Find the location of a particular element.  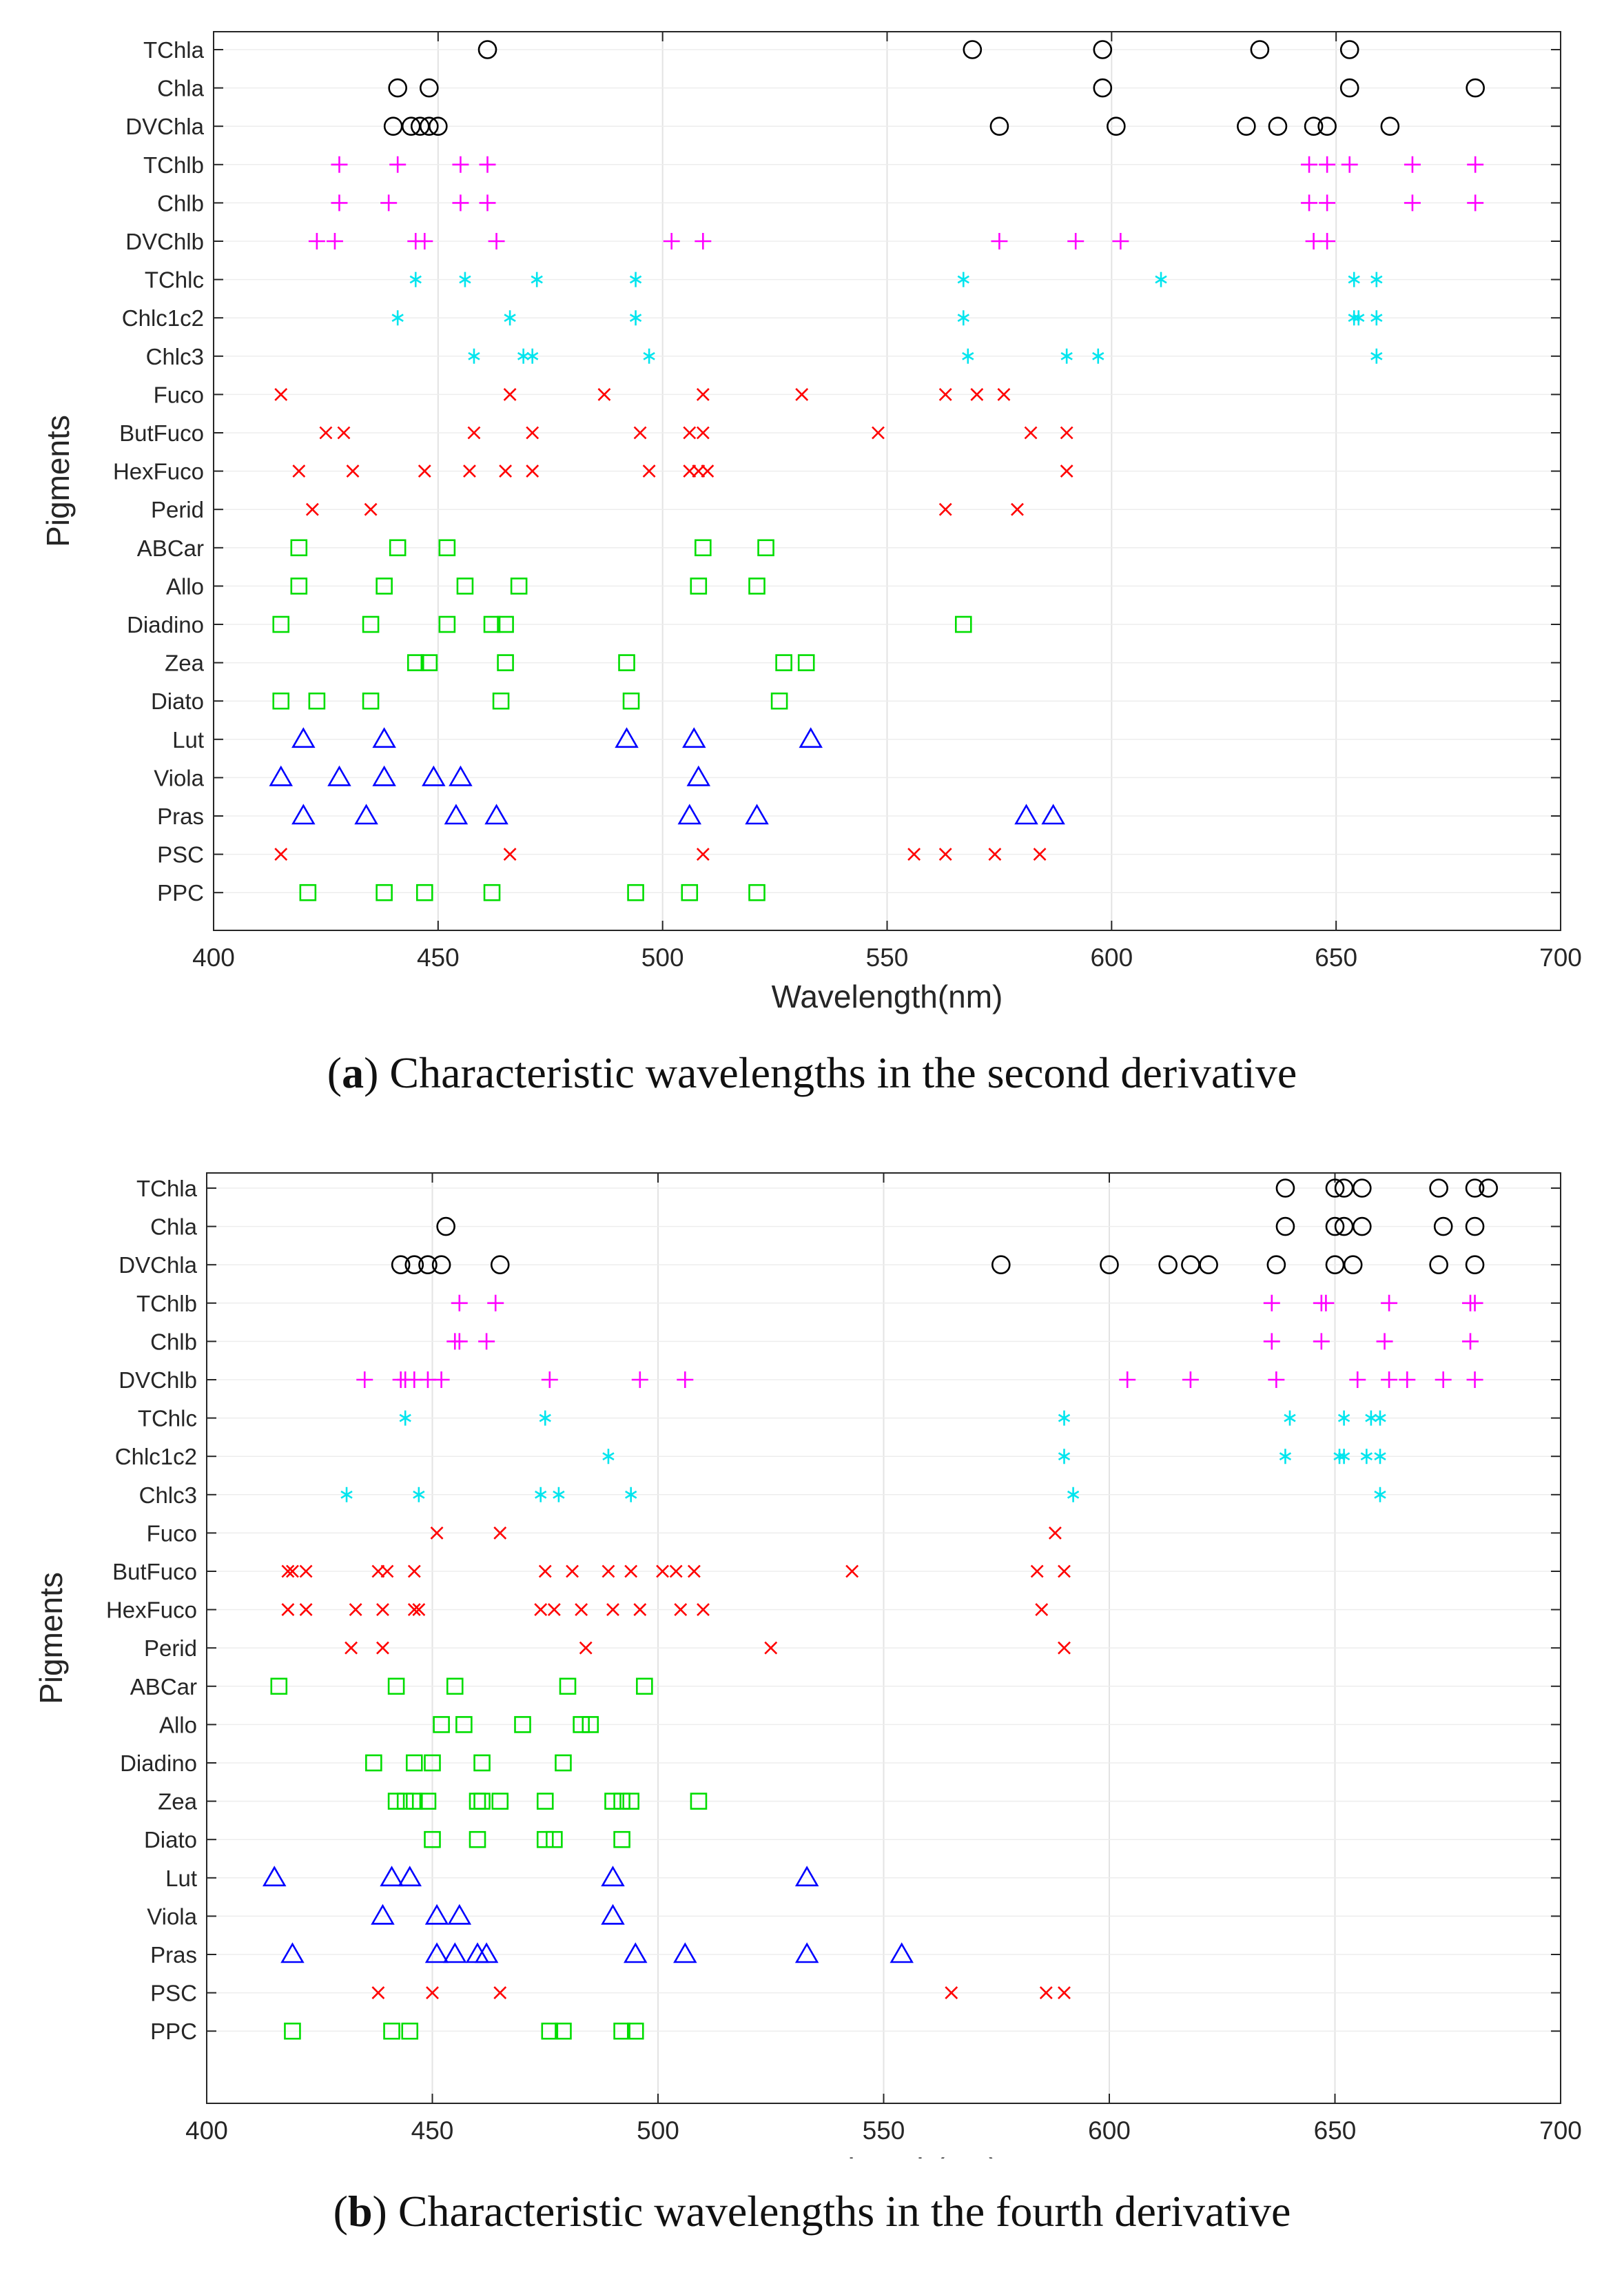

series-perid is located at coordinates (664, 509).